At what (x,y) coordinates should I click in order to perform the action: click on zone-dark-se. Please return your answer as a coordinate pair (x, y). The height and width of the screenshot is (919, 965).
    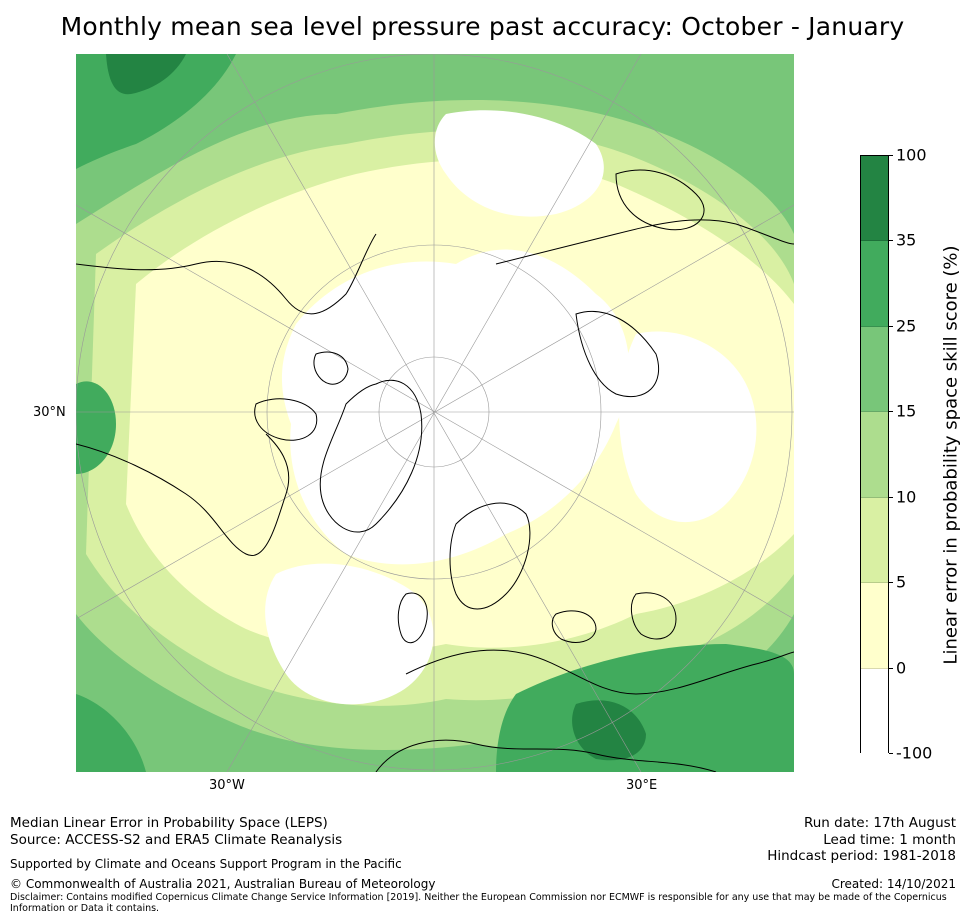
    Looking at the image, I should click on (645, 708).